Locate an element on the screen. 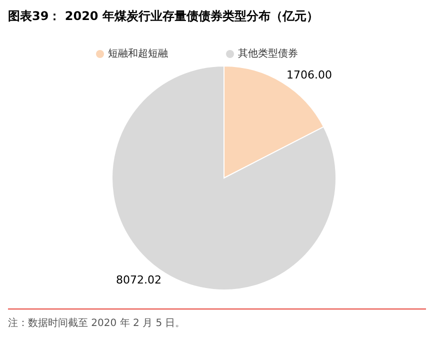 The width and height of the screenshot is (434, 350). data-label: 1706.00 is located at coordinates (309, 75).